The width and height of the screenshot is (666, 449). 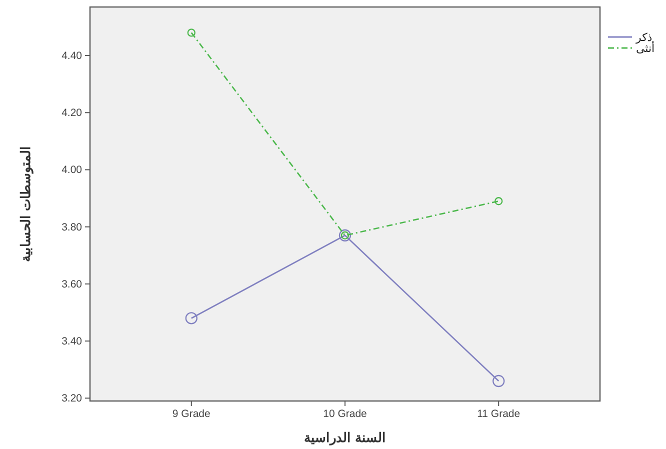 I want to click on y-tick-label: 3.60, so click(x=72, y=284).